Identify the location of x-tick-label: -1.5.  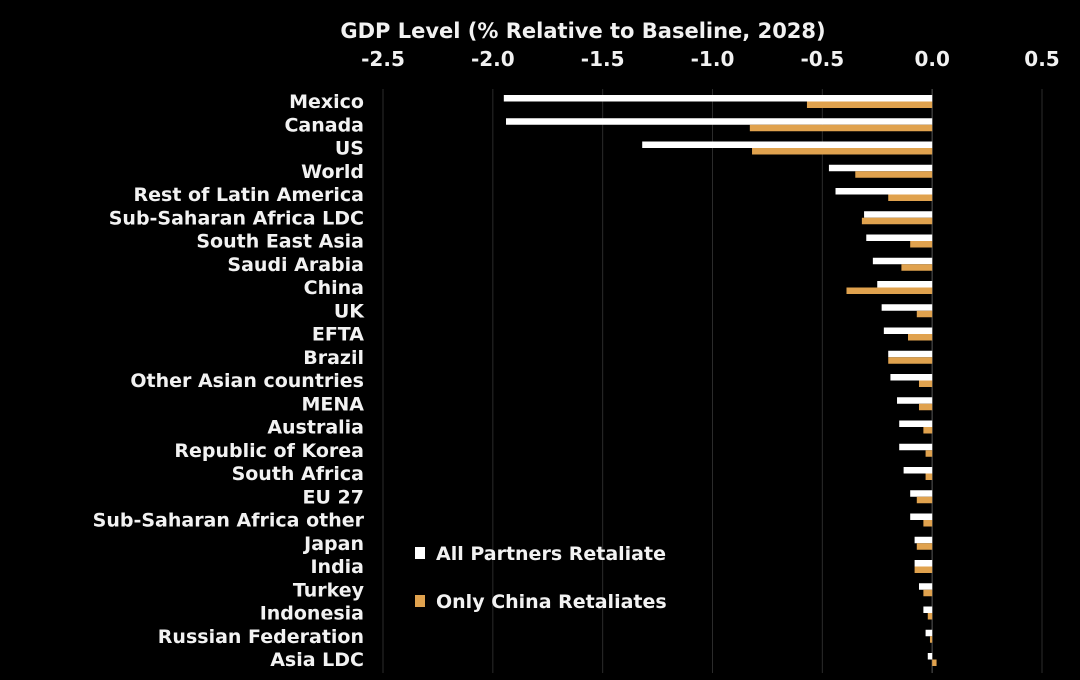
(603, 59).